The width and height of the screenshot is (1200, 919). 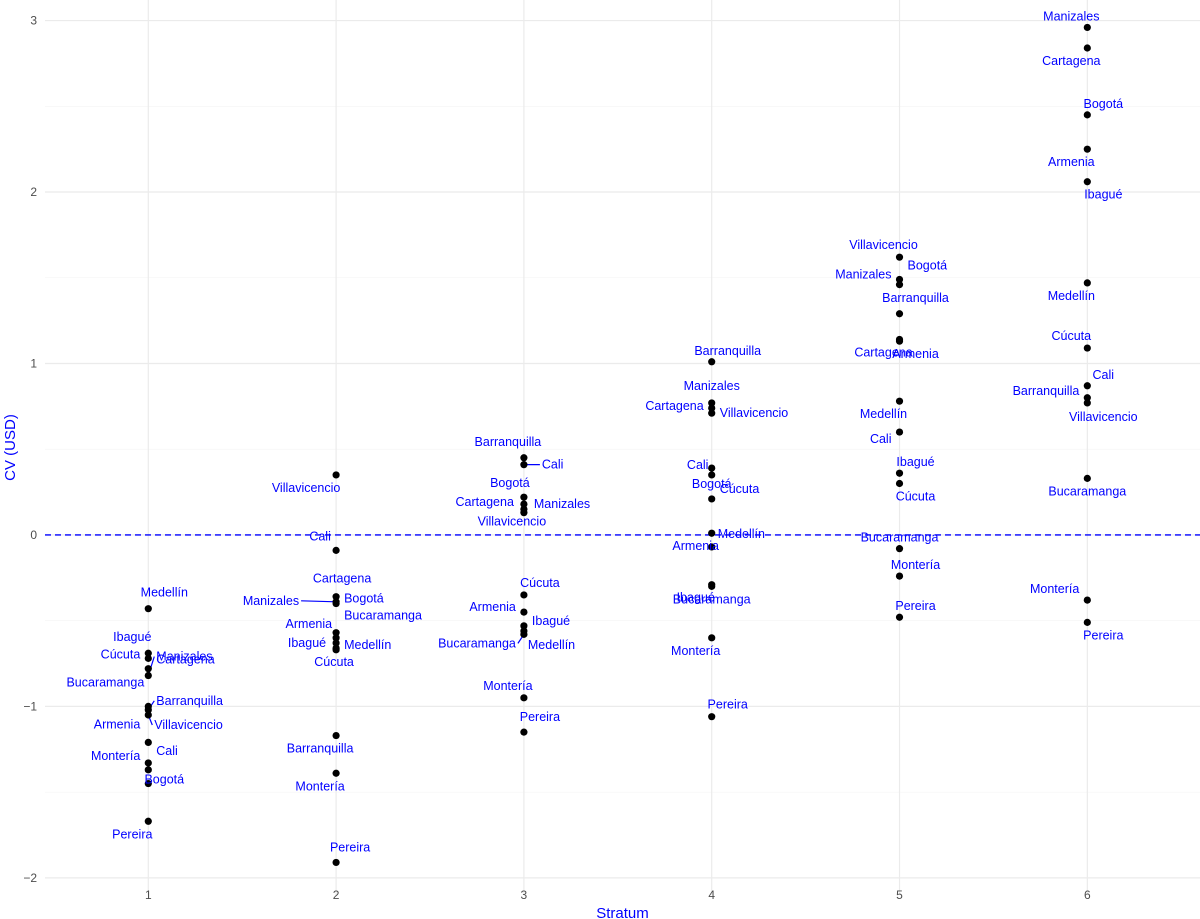 I want to click on y-tick-label: 1, so click(x=33, y=363).